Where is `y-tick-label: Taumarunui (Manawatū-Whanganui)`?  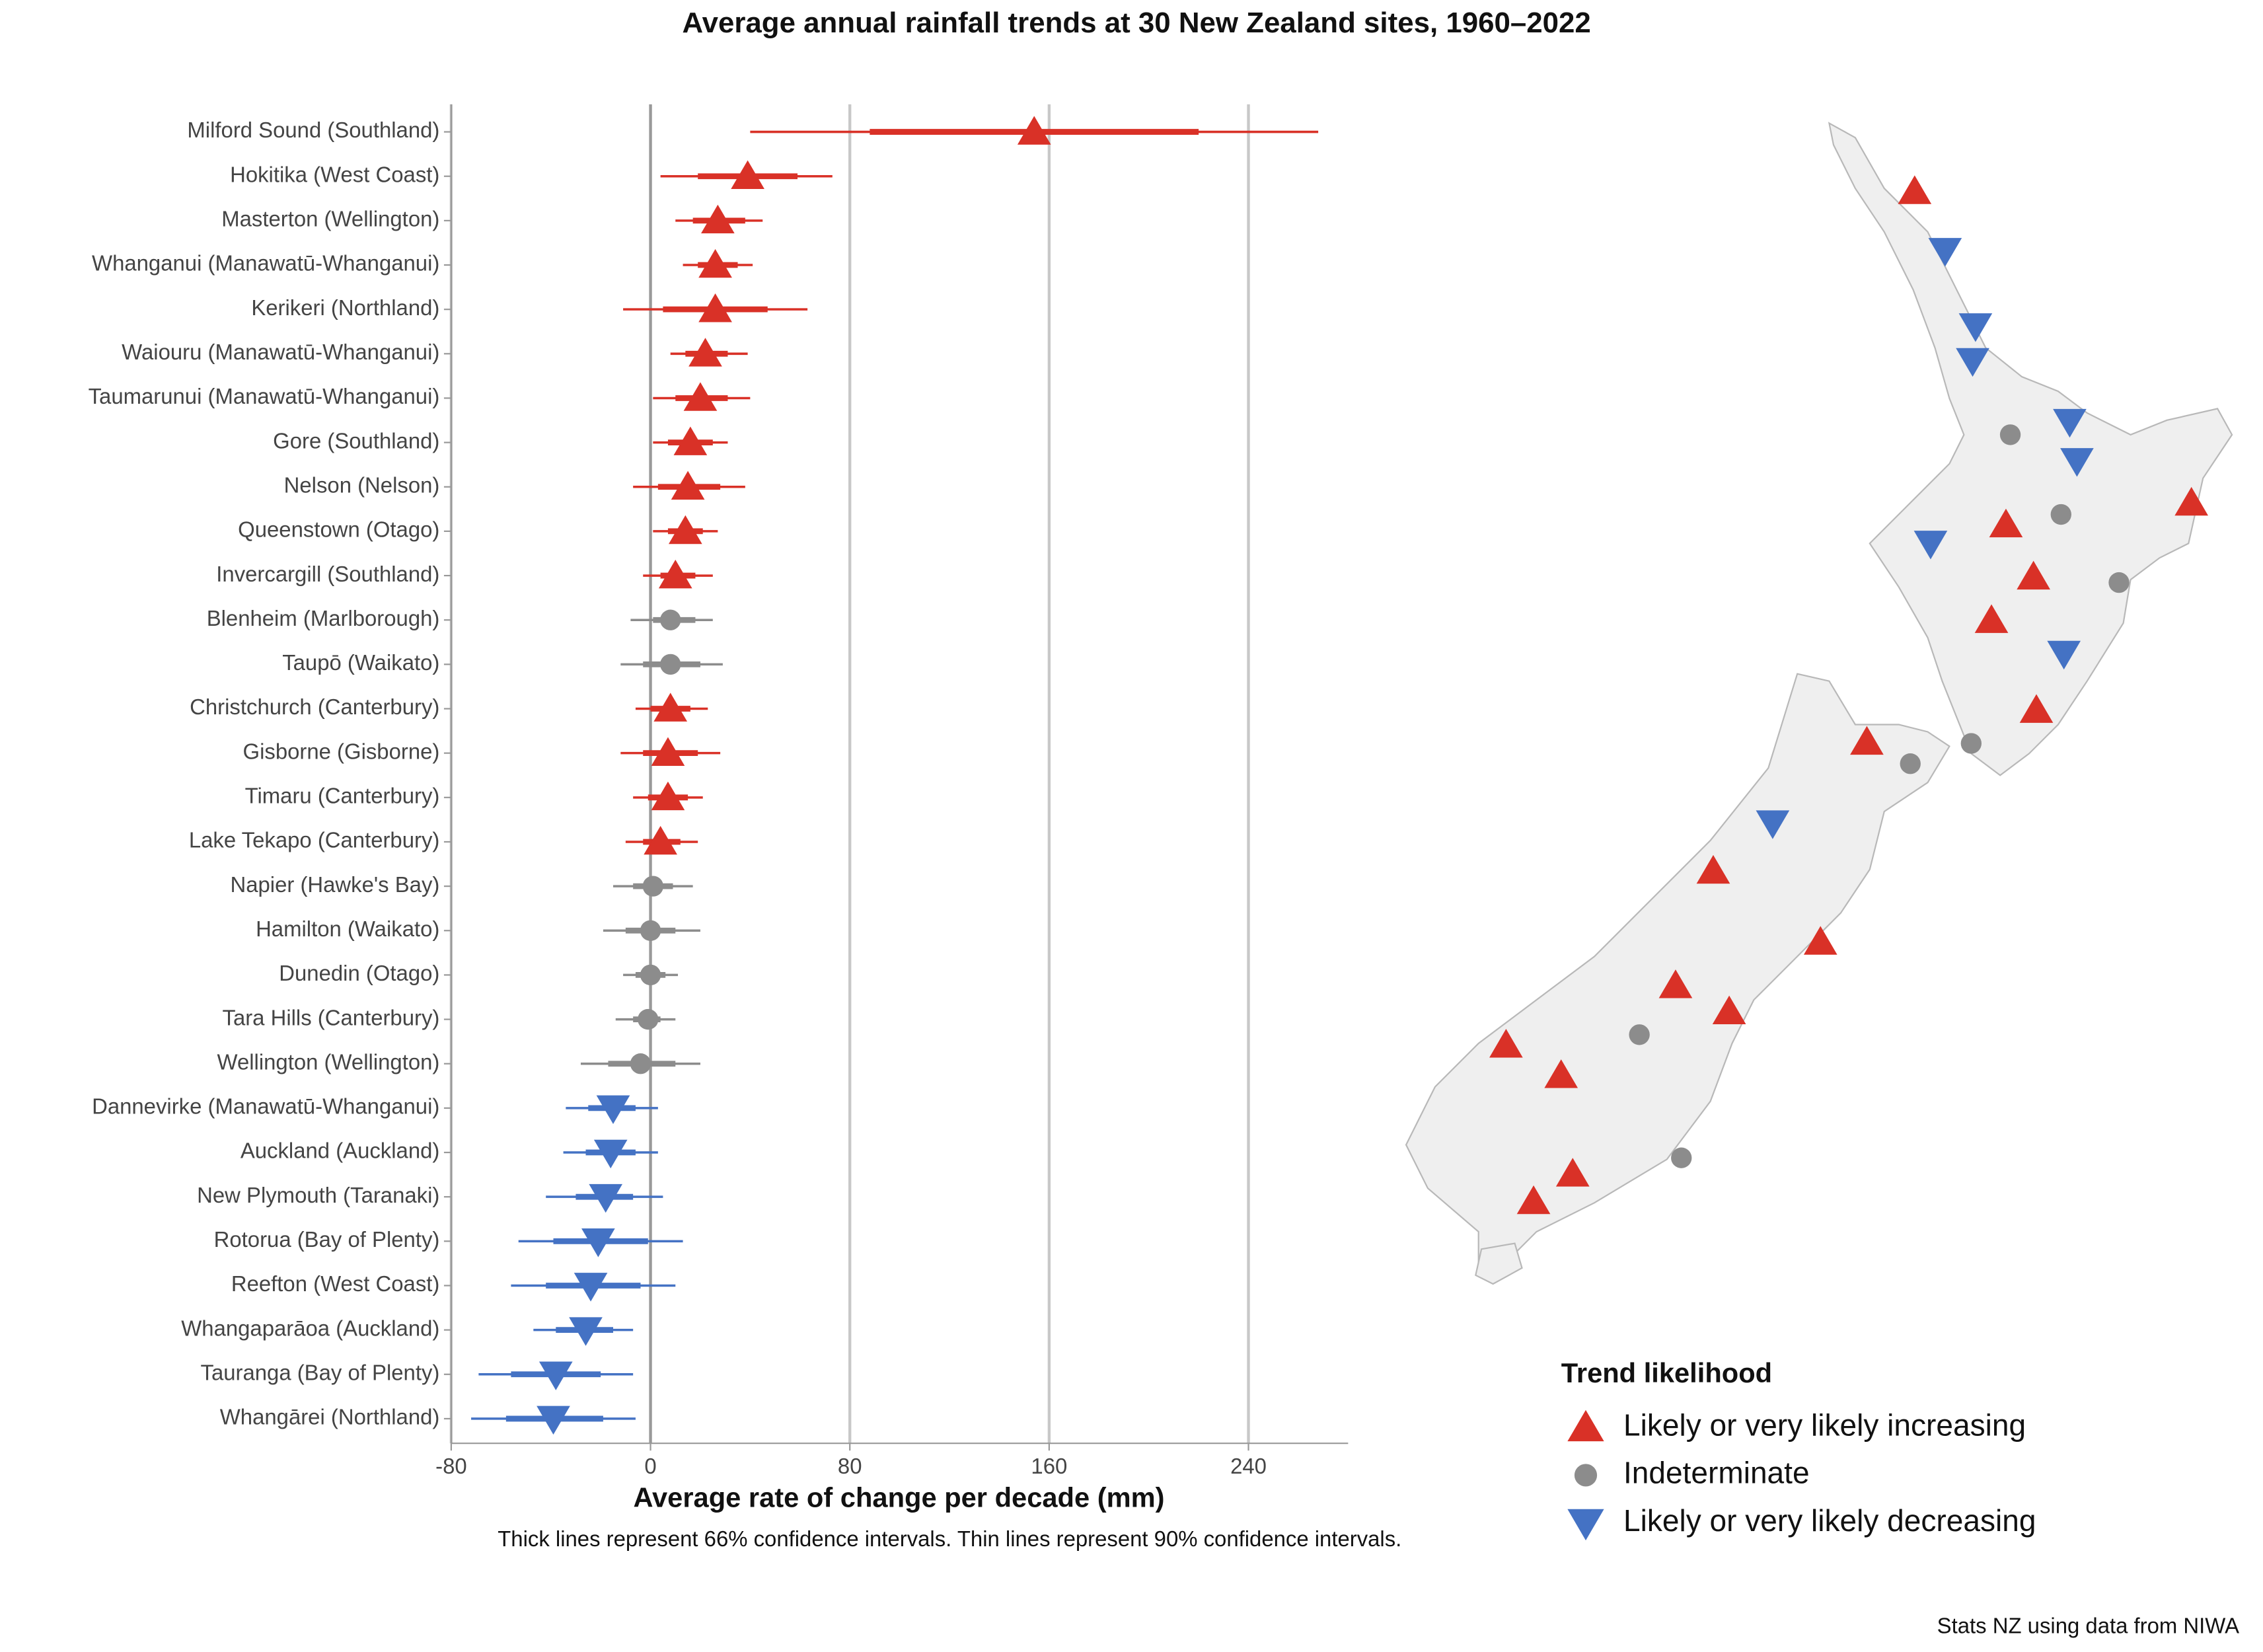
y-tick-label: Taumarunui (Manawatū-Whanganui) is located at coordinates (264, 396).